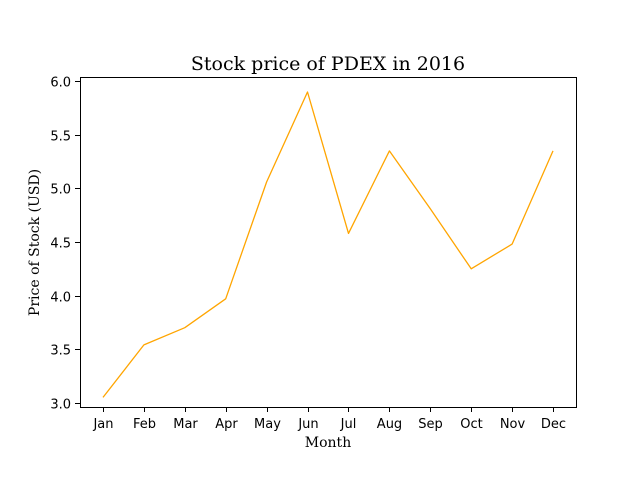 This screenshot has width=640, height=480. Describe the element at coordinates (60, 244) in the screenshot. I see `y-tick-label-3: 4.5` at that location.